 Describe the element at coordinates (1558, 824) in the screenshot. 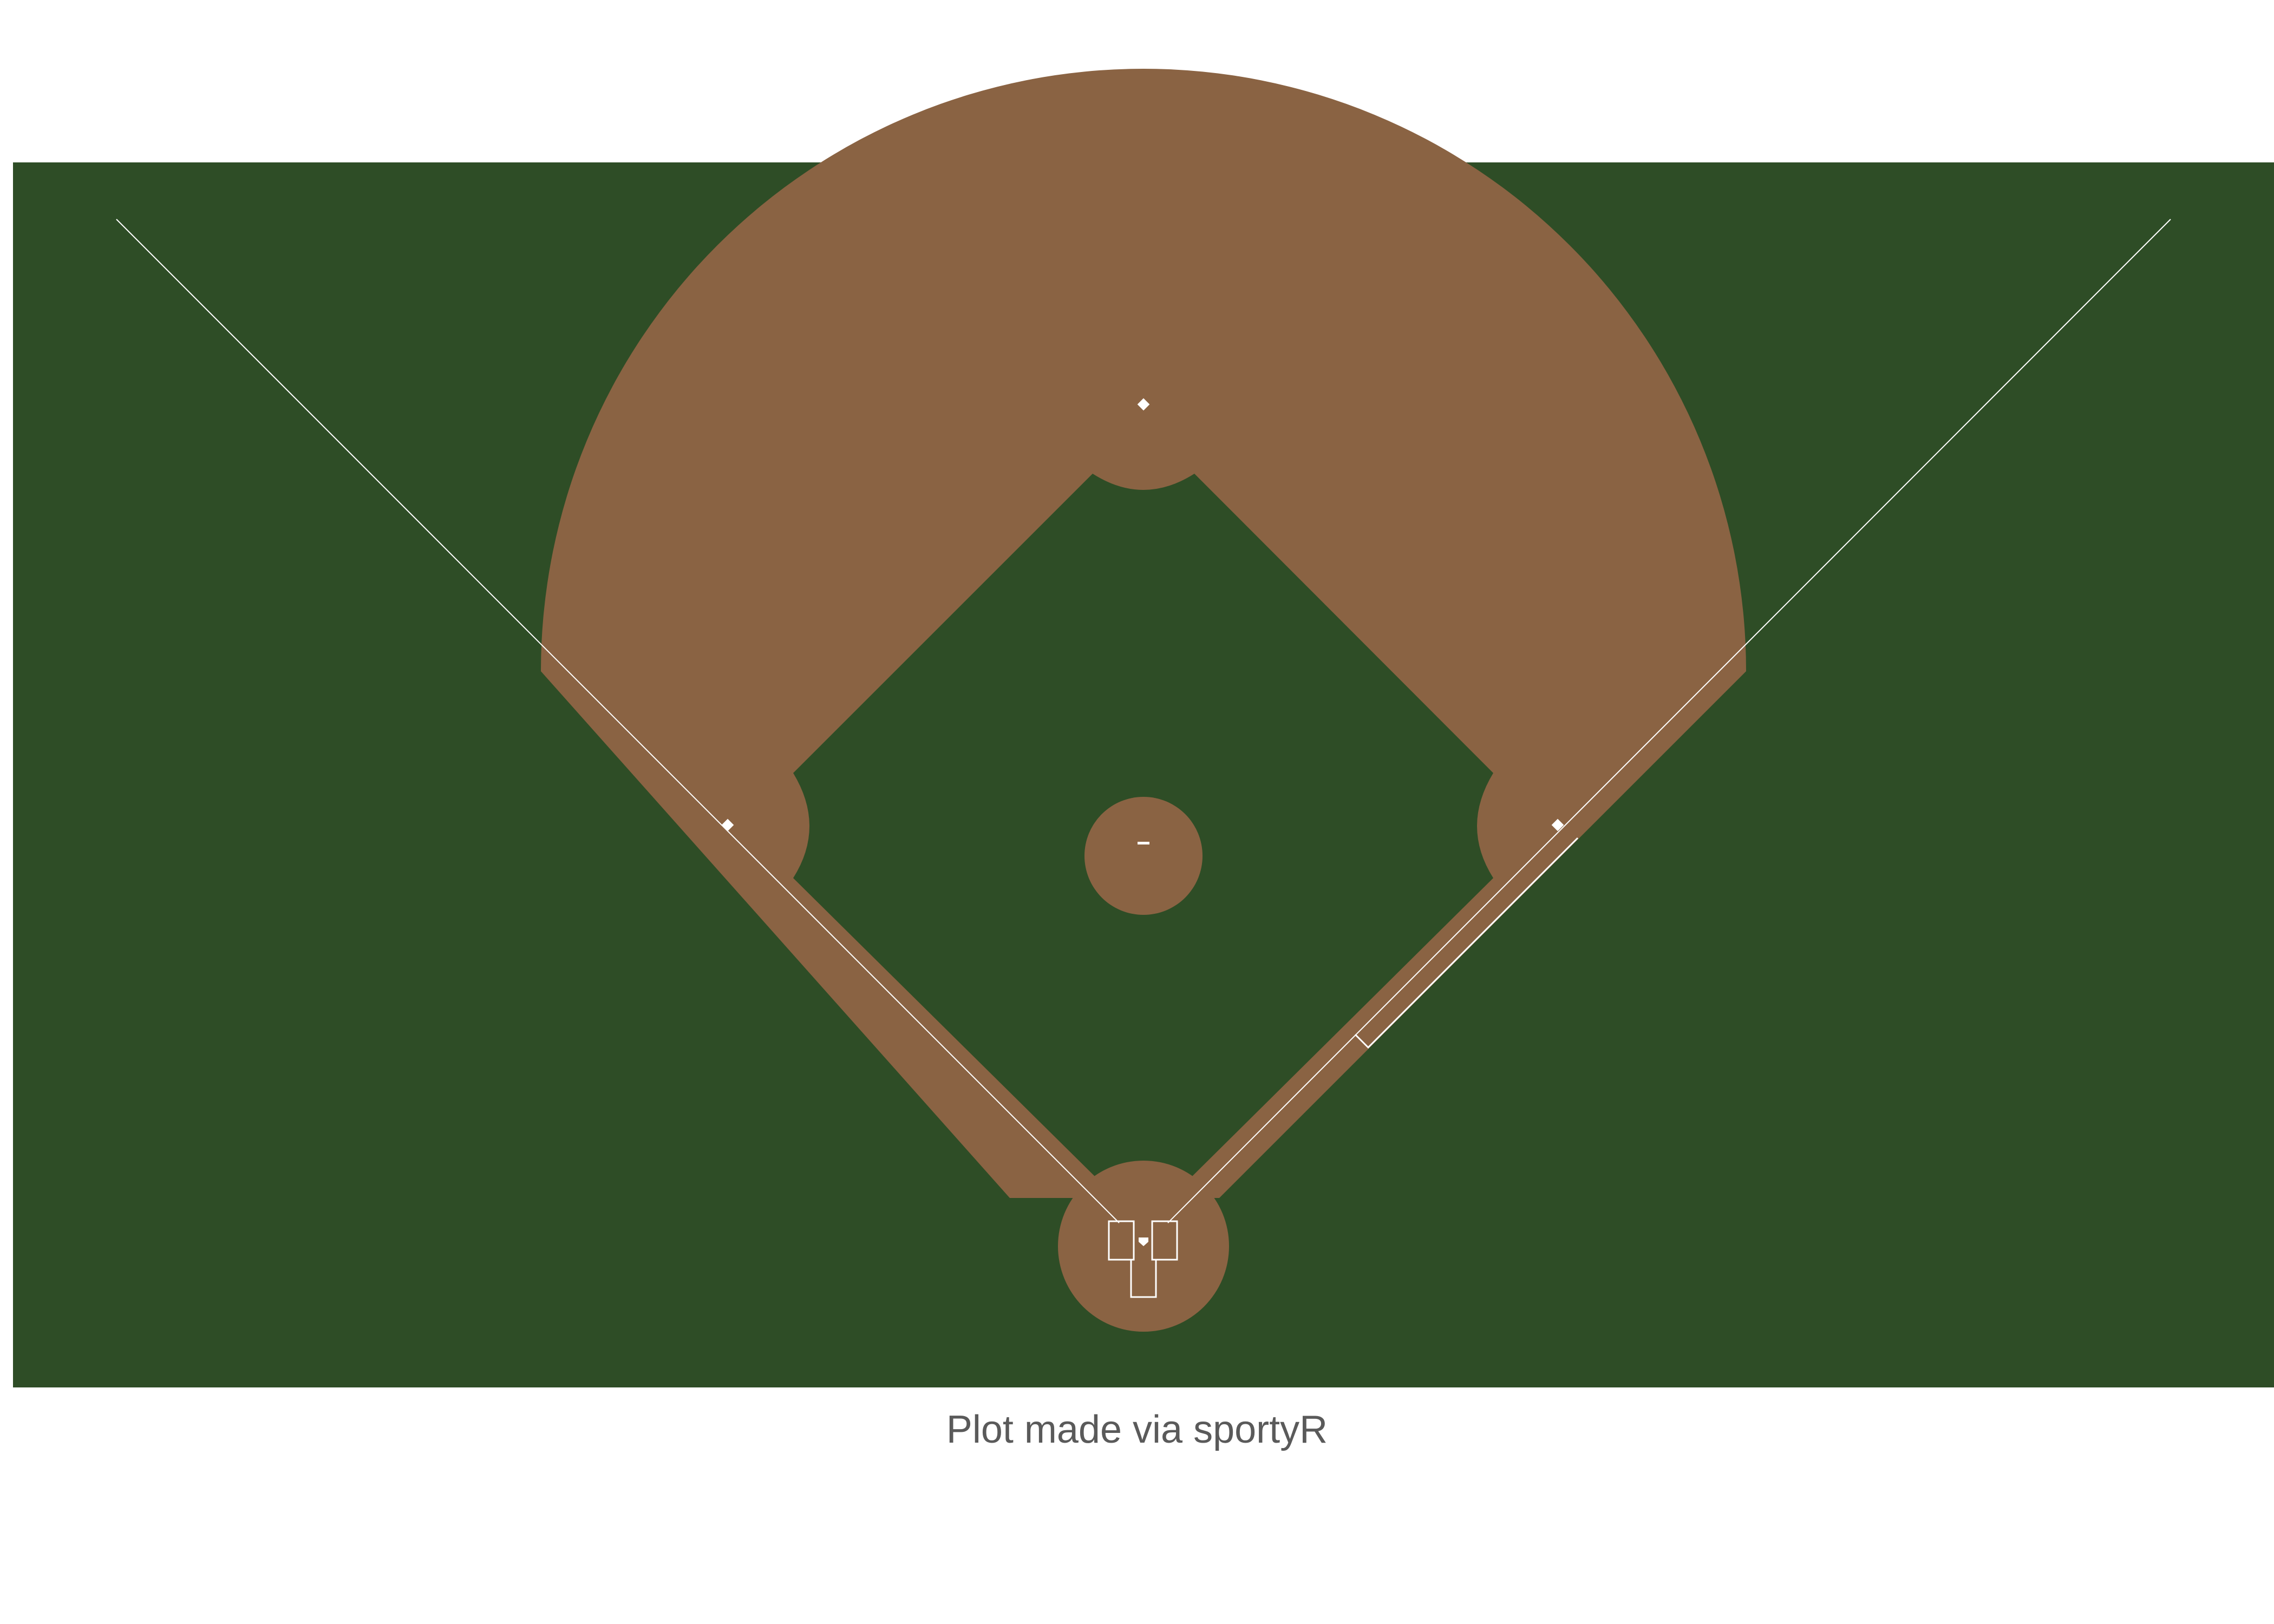

I see `first-base` at that location.